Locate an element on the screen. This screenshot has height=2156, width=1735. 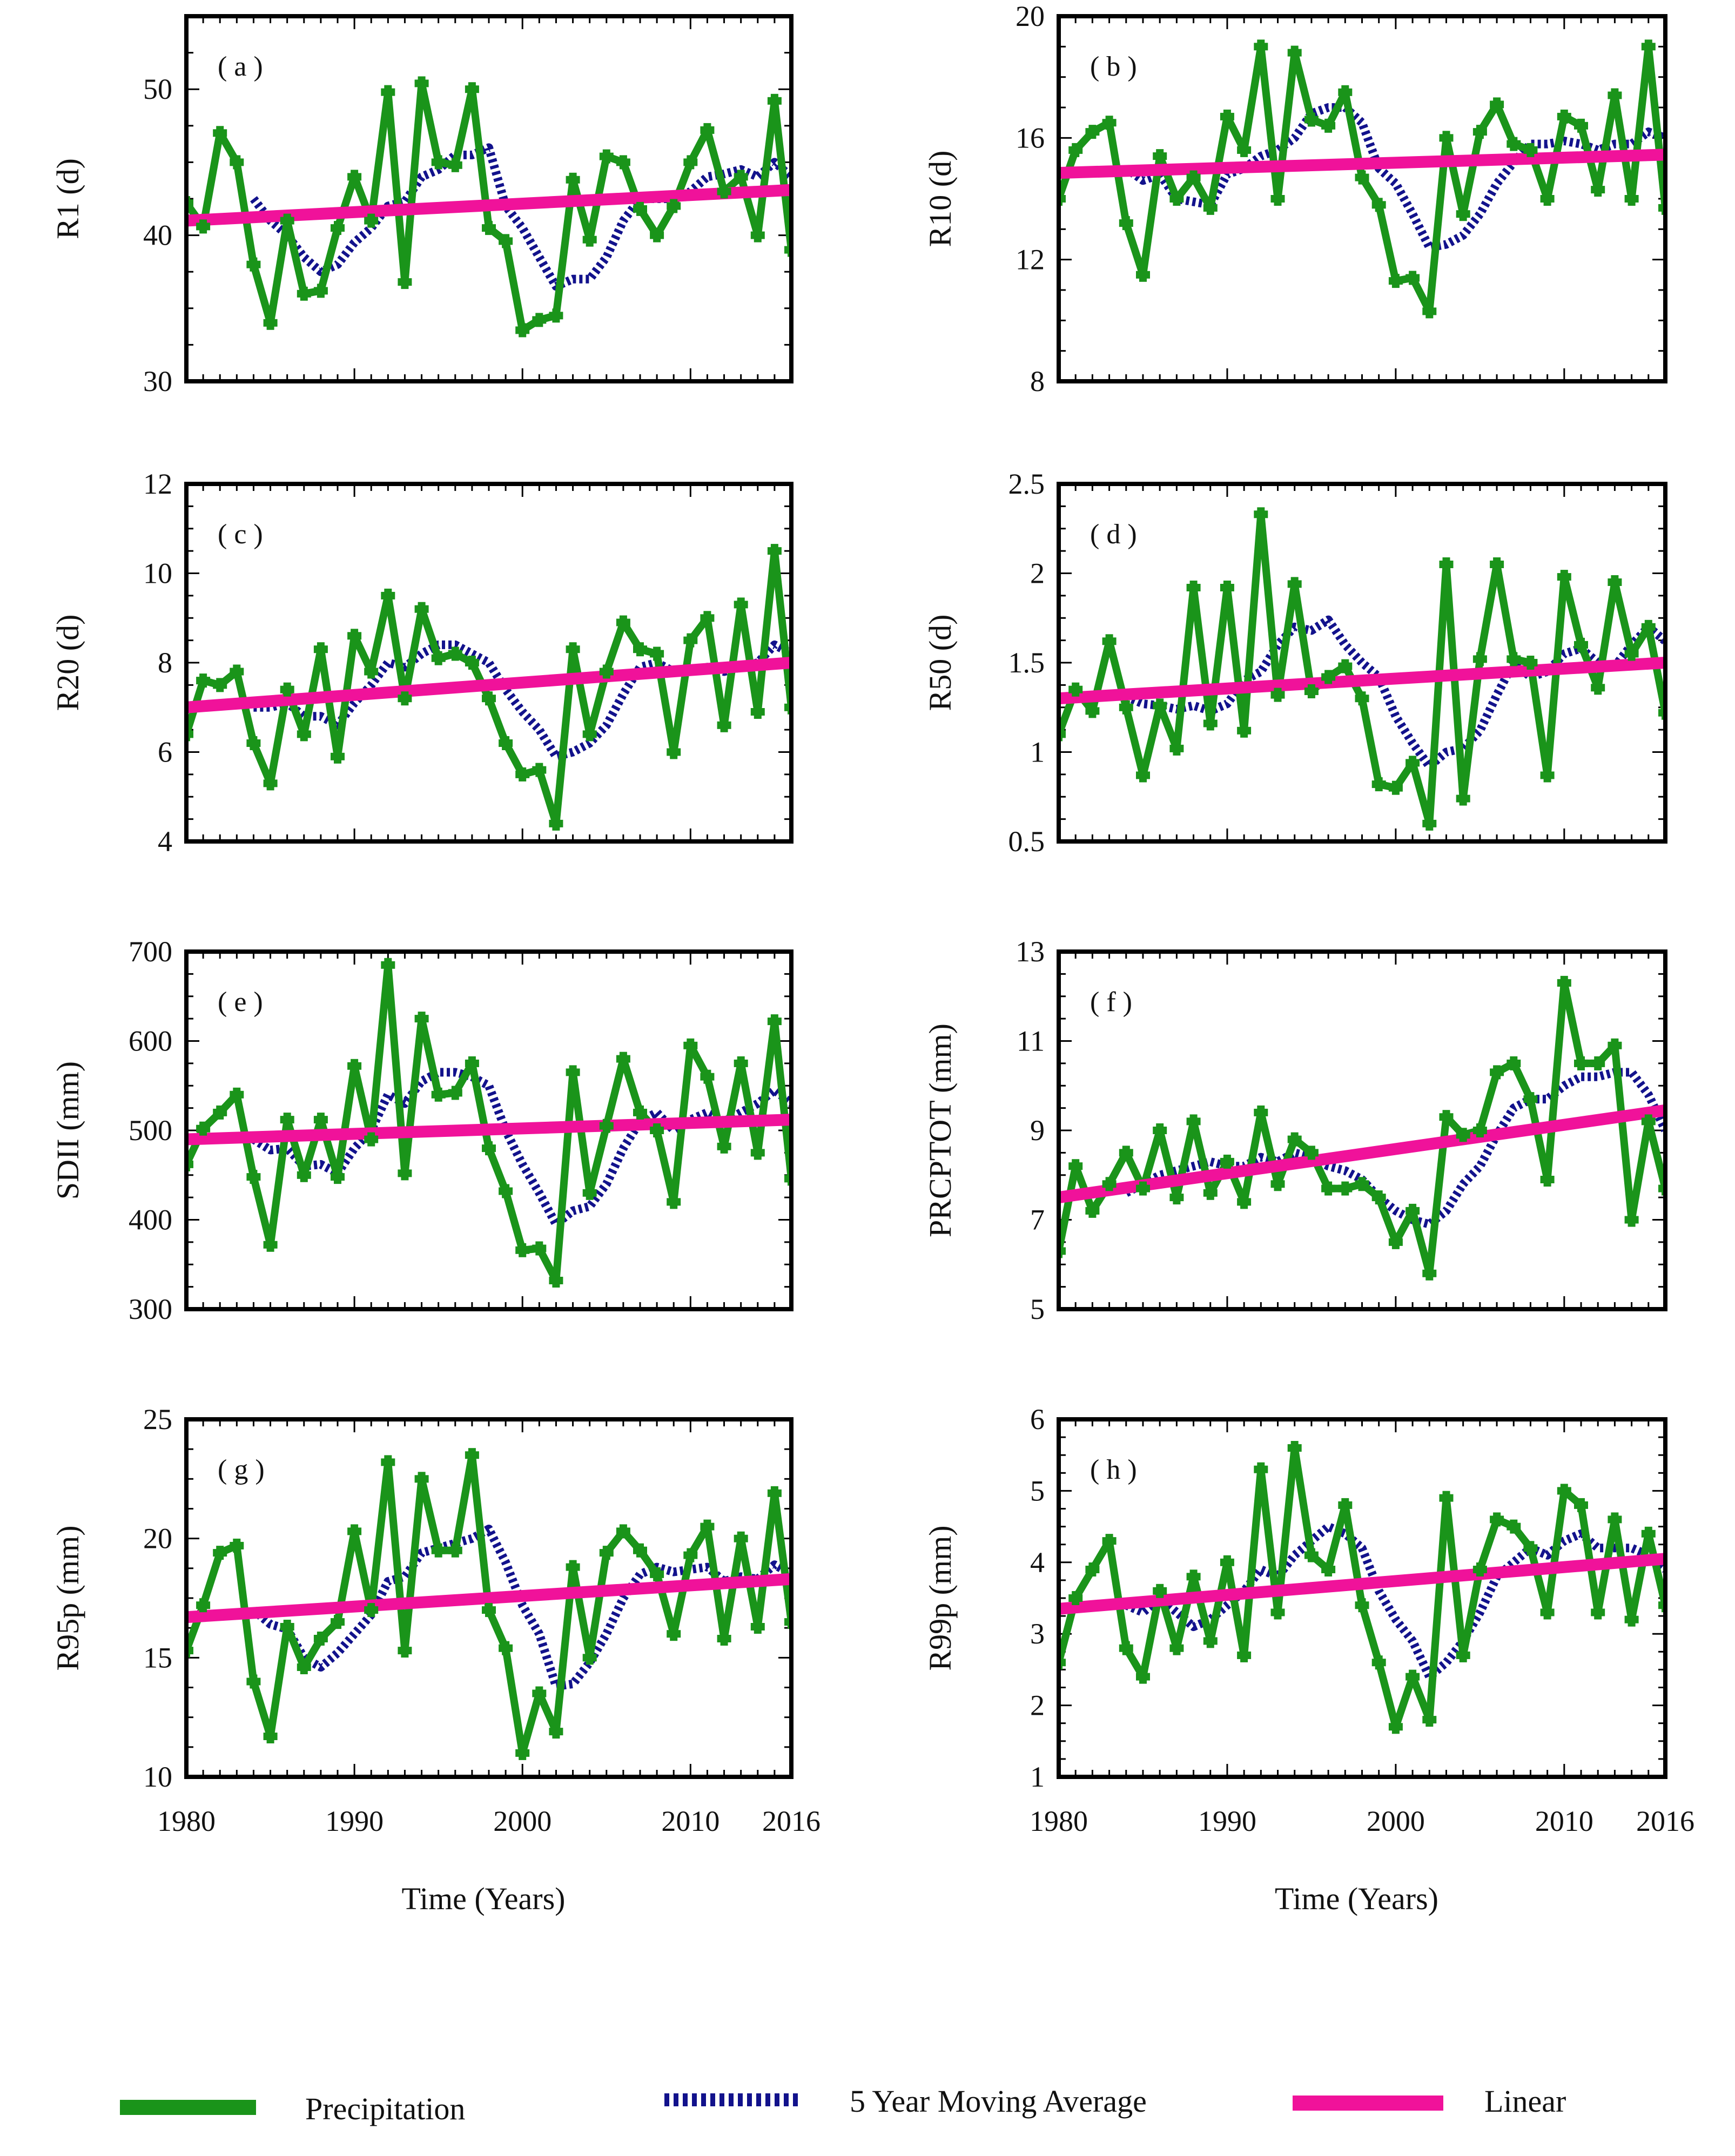
chart-panel-a: 30 40 50 R1 (d) ( a ) is located at coordinates (422, 205).